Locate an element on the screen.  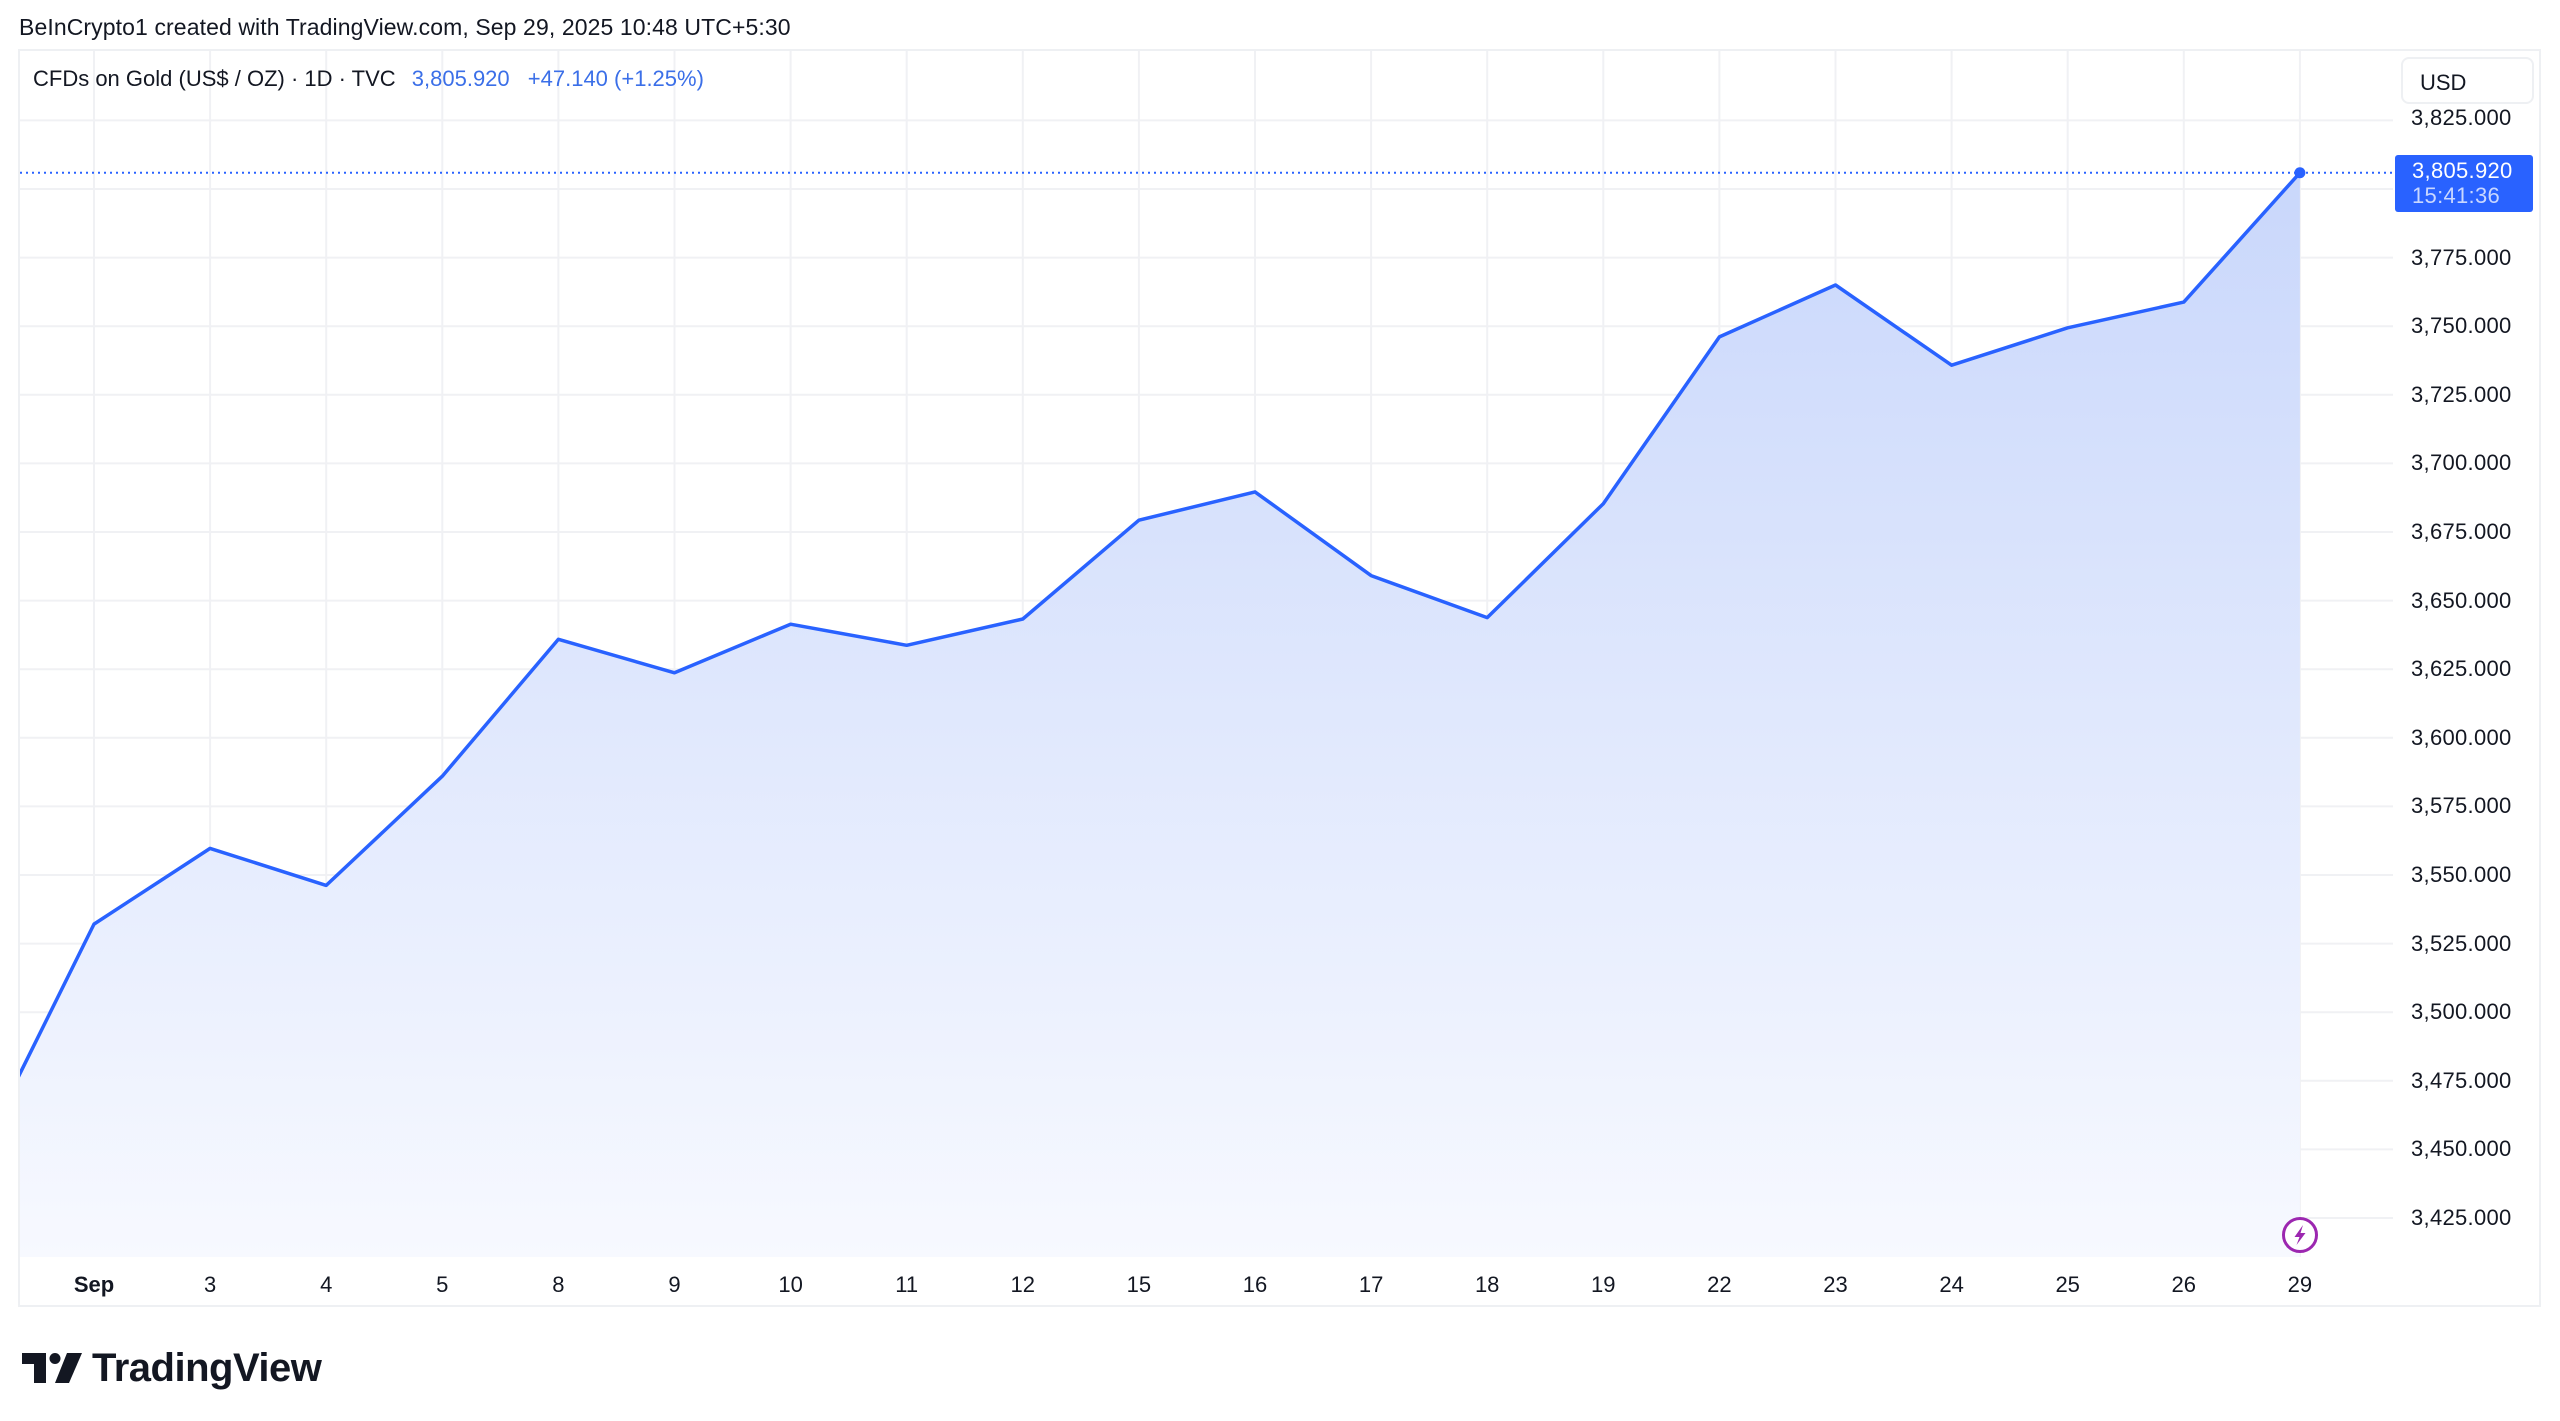
tradingview-wordmark: TradingView is located at coordinates (207, 1367).